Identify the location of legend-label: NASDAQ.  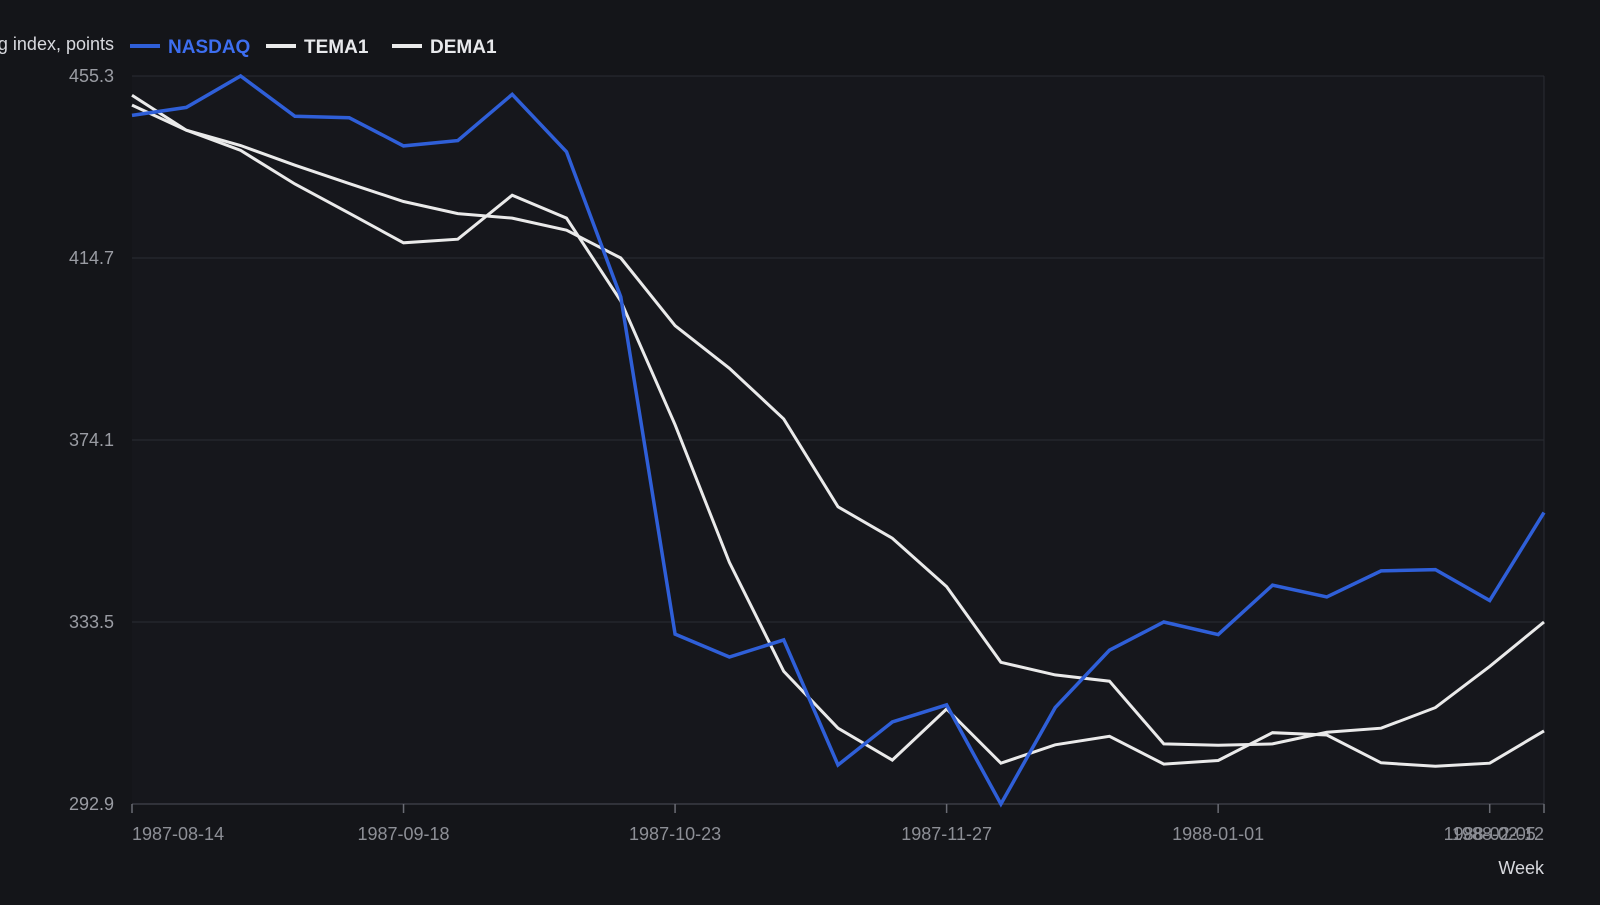
(209, 47).